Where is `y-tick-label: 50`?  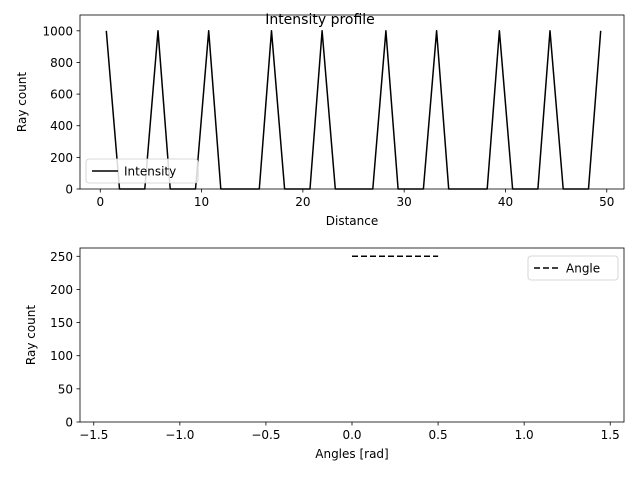 y-tick-label: 50 is located at coordinates (65, 389).